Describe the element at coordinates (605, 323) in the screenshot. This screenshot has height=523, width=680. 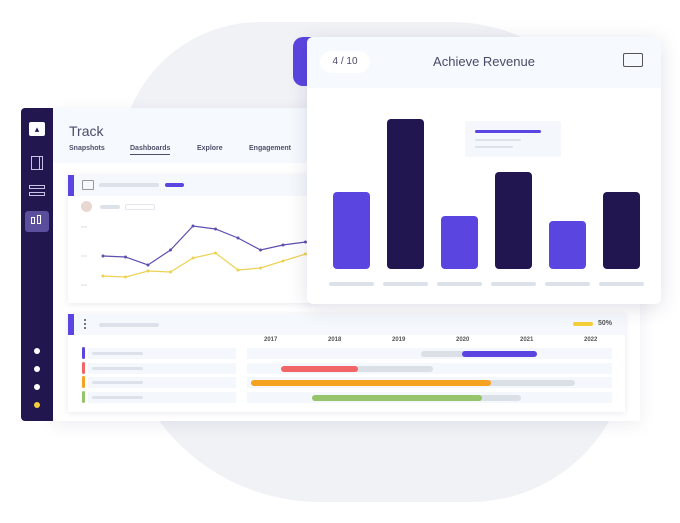
I see `progress-label: 50%` at that location.